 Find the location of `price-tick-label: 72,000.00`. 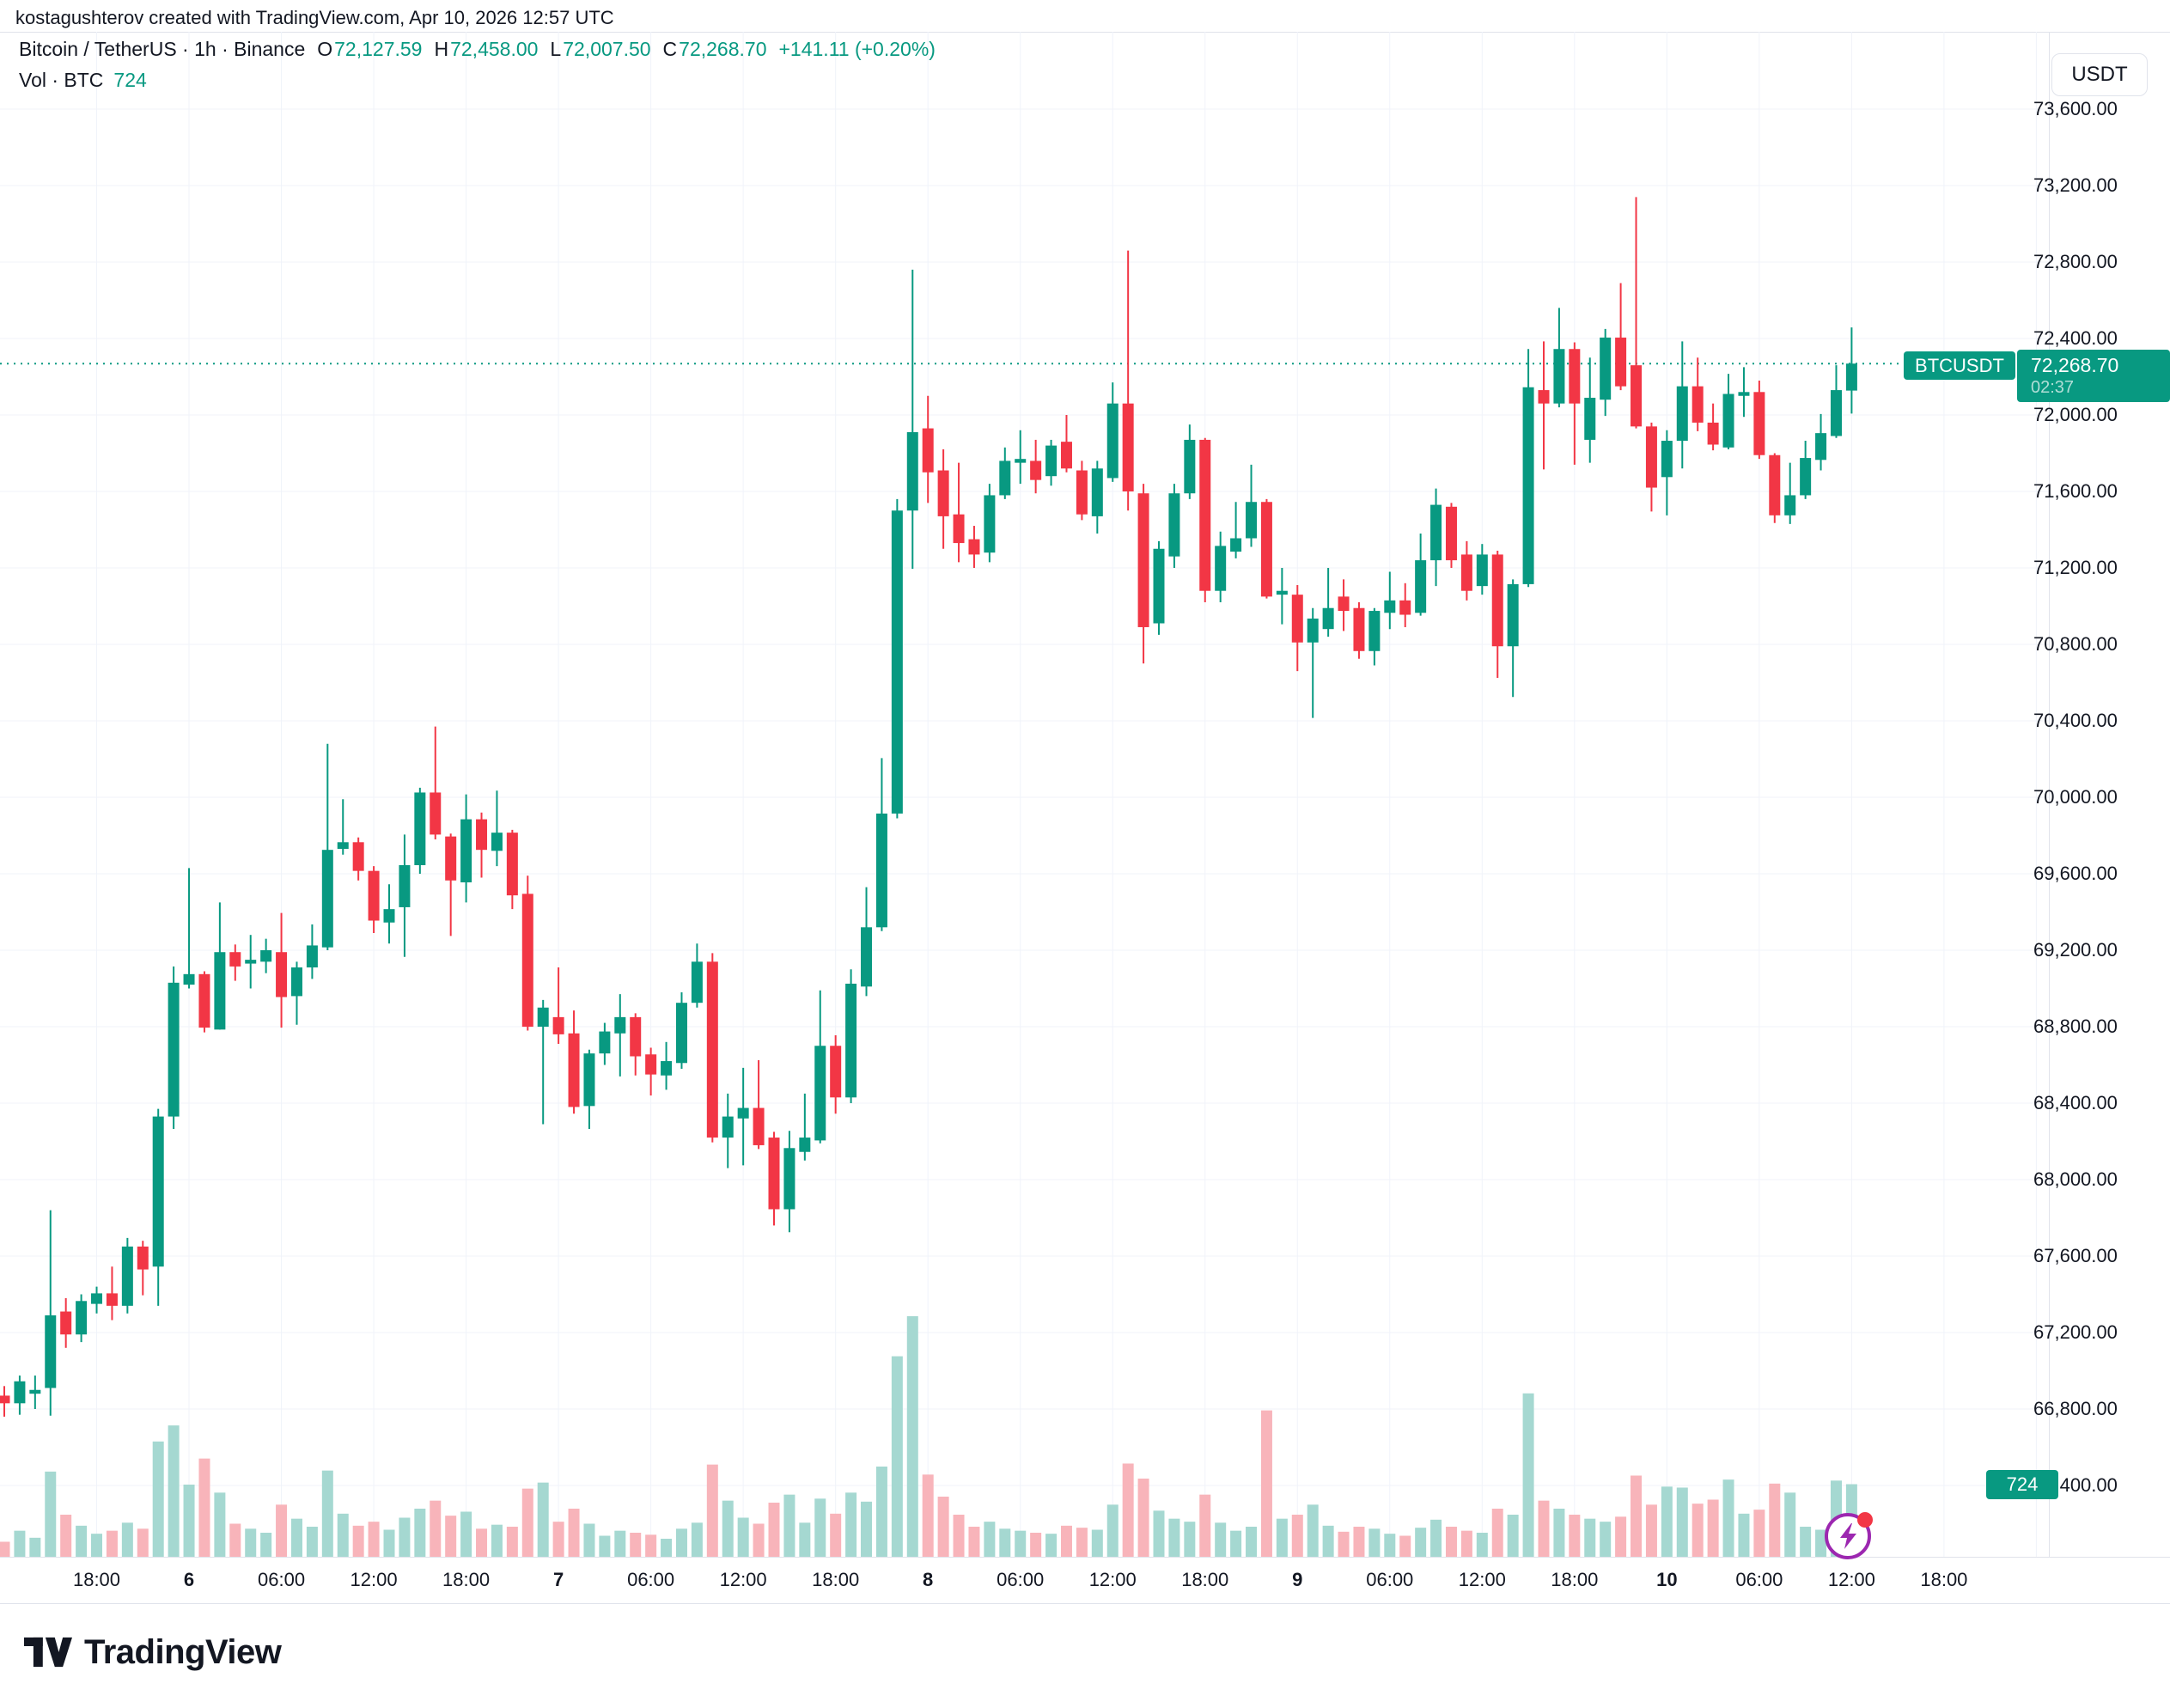

price-tick-label: 72,000.00 is located at coordinates (2075, 414).